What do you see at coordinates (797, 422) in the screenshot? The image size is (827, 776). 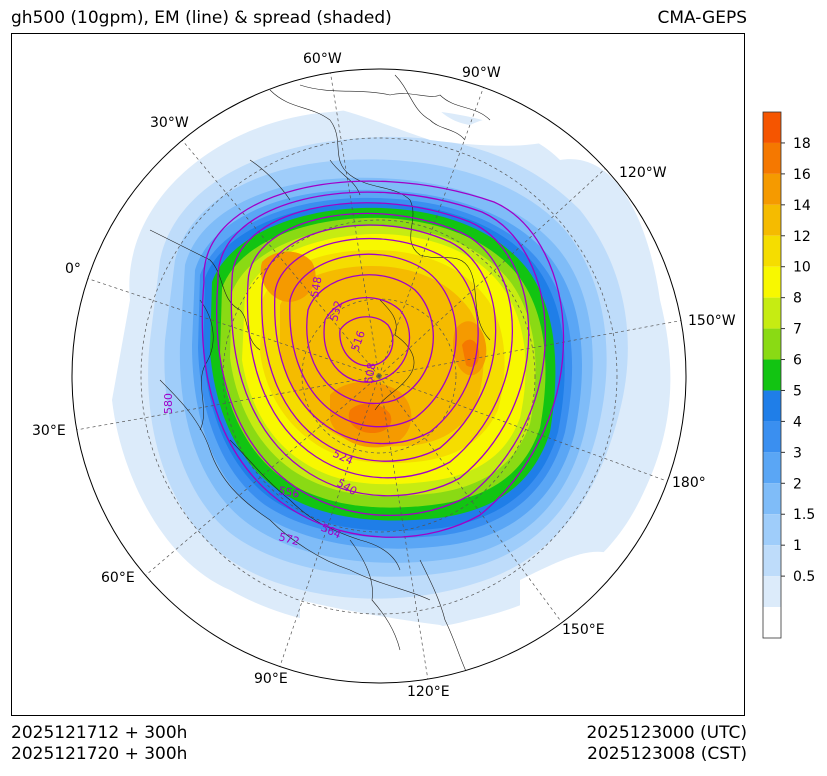 I see `colorbar-label: 4` at bounding box center [797, 422].